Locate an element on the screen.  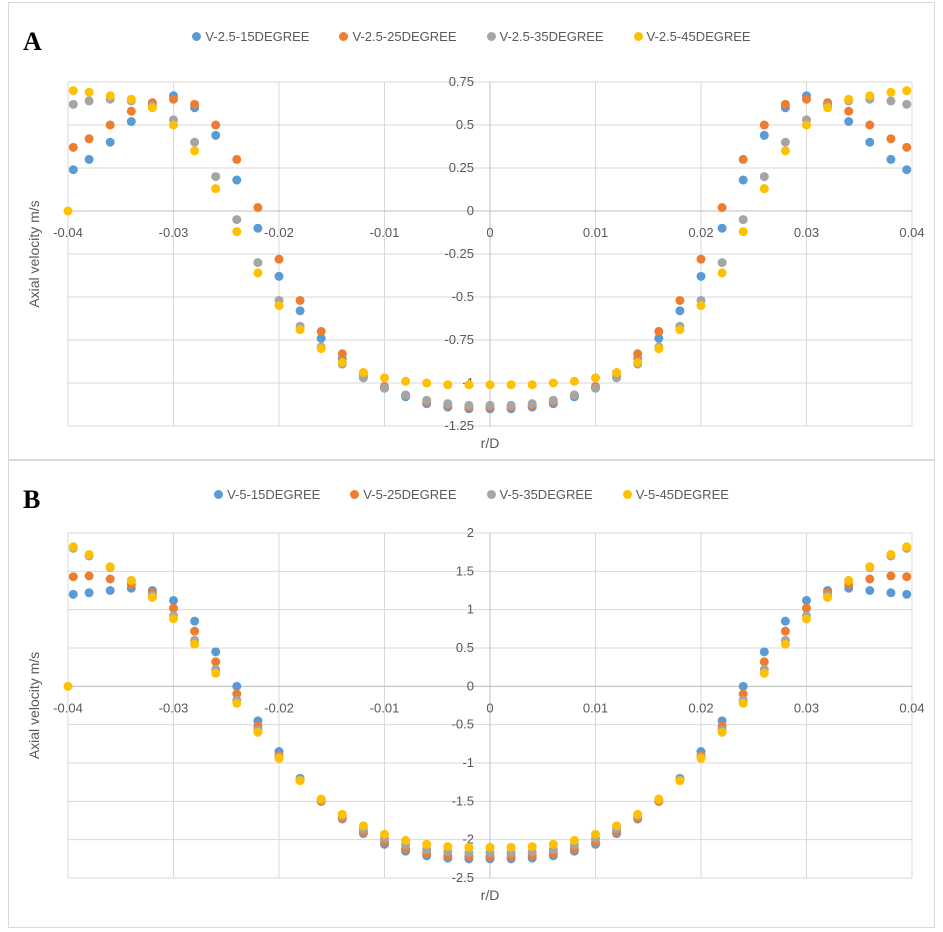
legend-item: V-5-35DEGREE is located at coordinates (539, 494).